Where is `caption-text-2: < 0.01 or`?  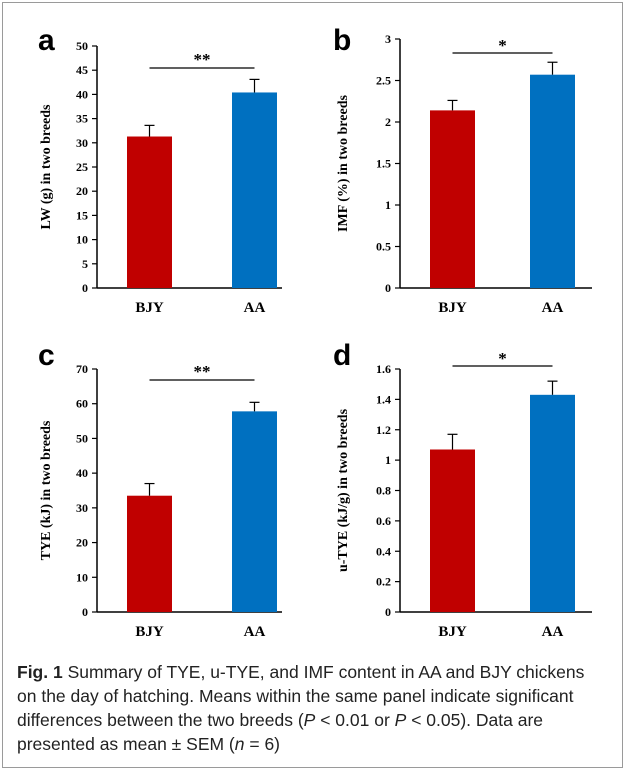 caption-text-2: < 0.01 or is located at coordinates (355, 720).